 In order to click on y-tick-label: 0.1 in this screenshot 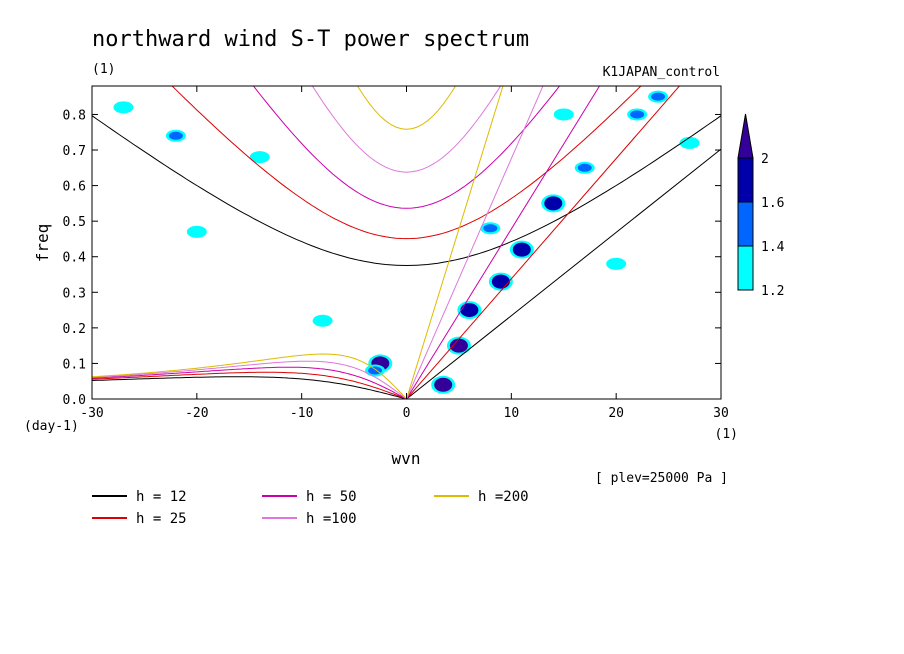, I will do `click(74, 364)`.